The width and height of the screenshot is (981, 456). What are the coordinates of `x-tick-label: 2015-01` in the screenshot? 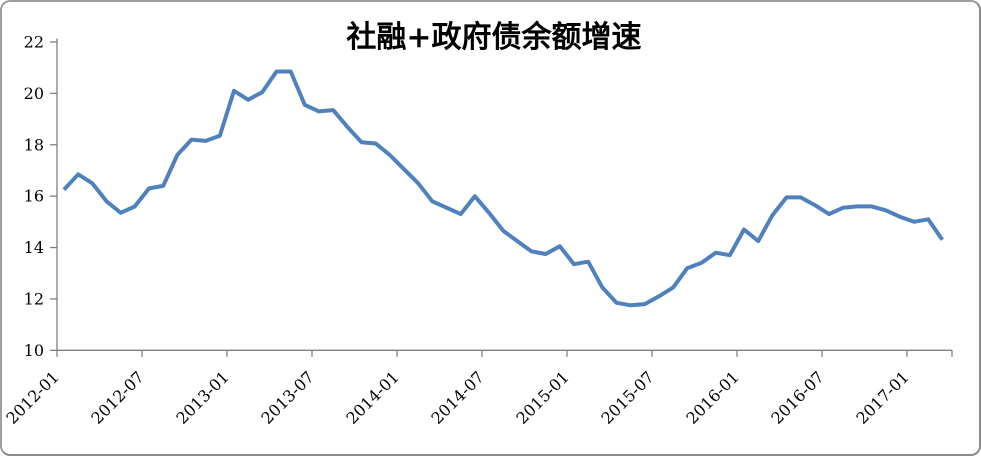 It's located at (542, 397).